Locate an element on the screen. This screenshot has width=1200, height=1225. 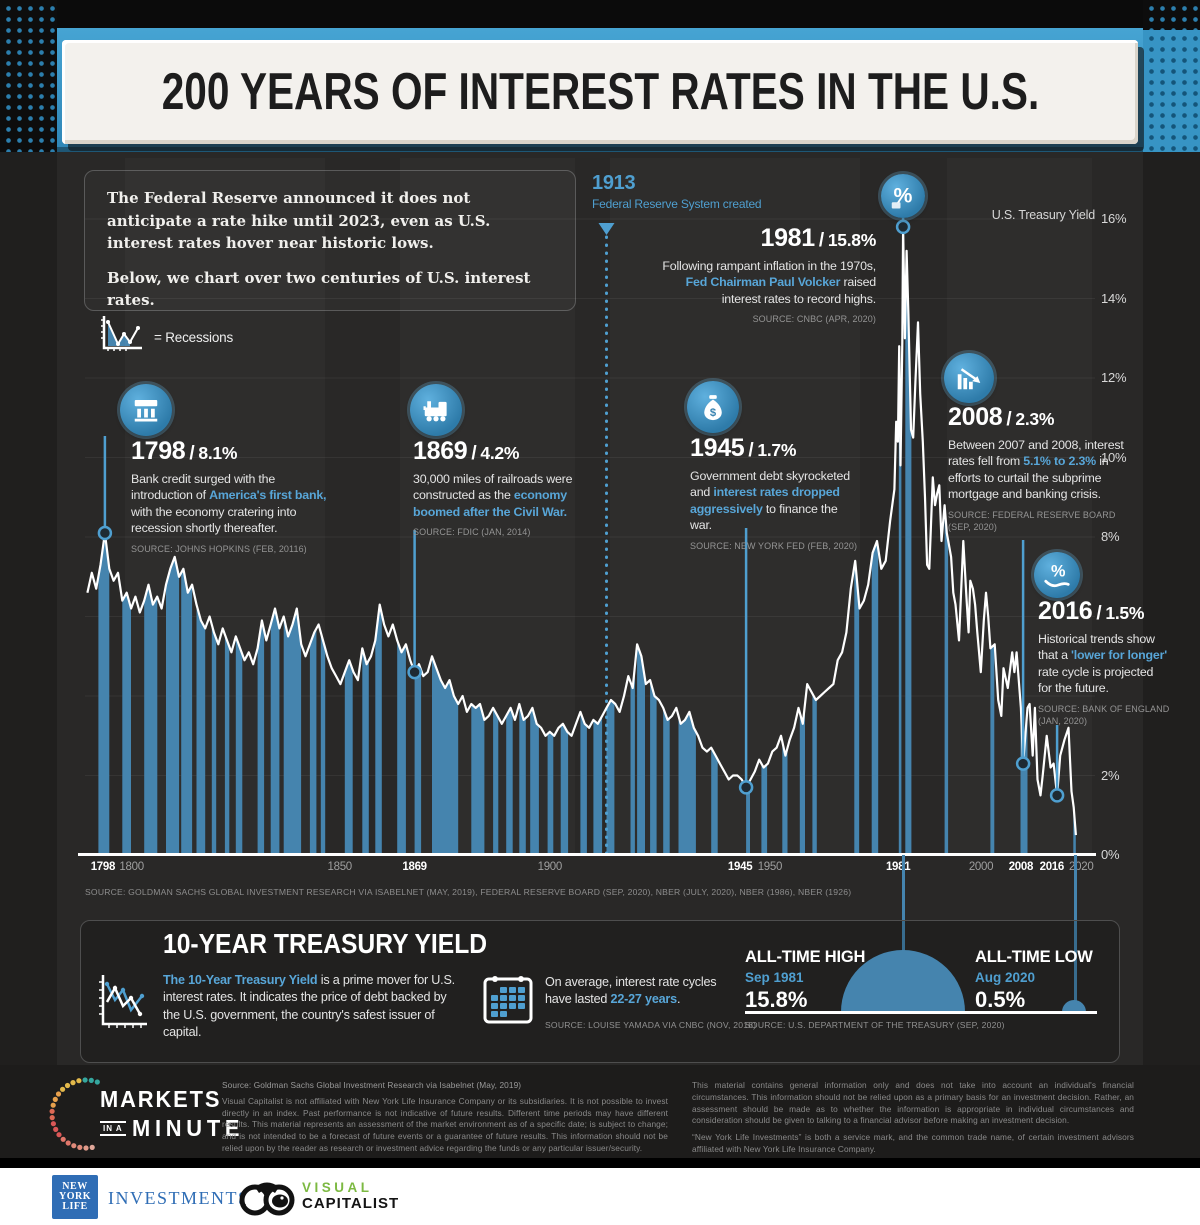
highlighted-text: interest rates dropped aggressively is located at coordinates (765, 500).